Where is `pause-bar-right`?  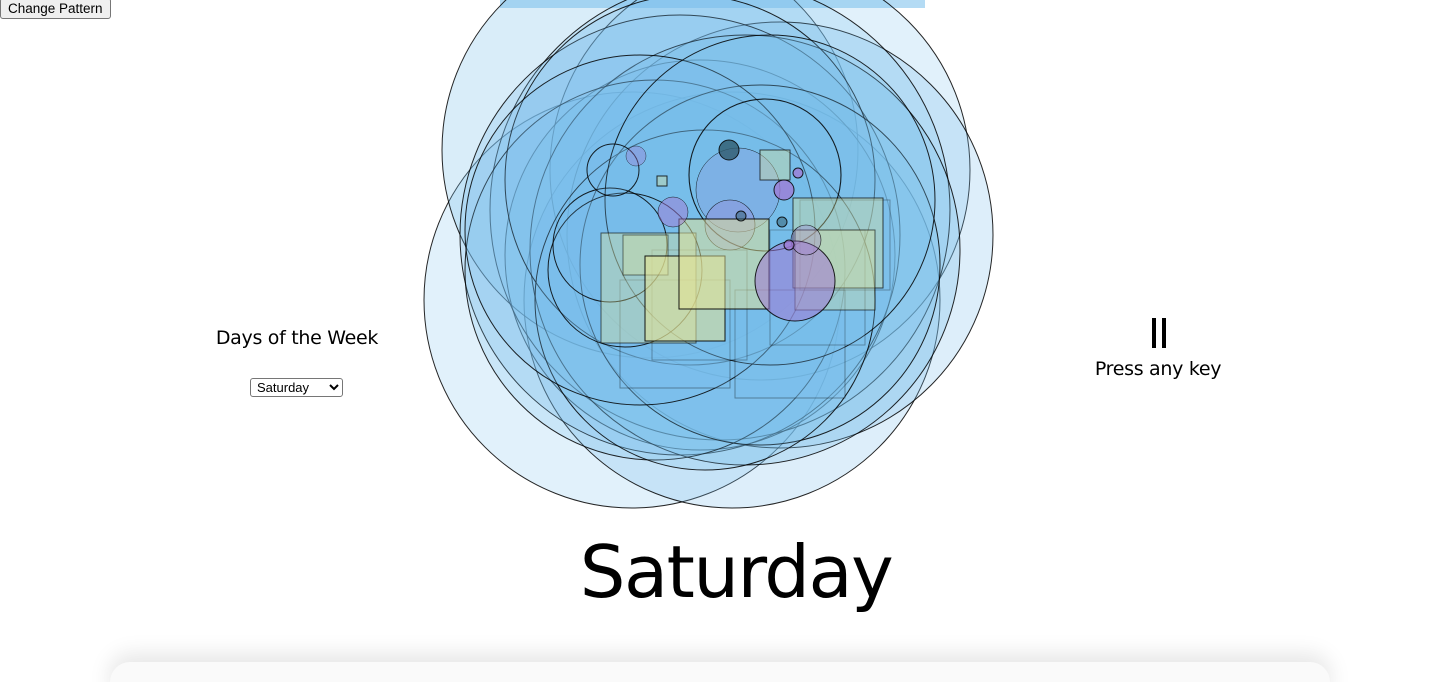
pause-bar-right is located at coordinates (1164, 333).